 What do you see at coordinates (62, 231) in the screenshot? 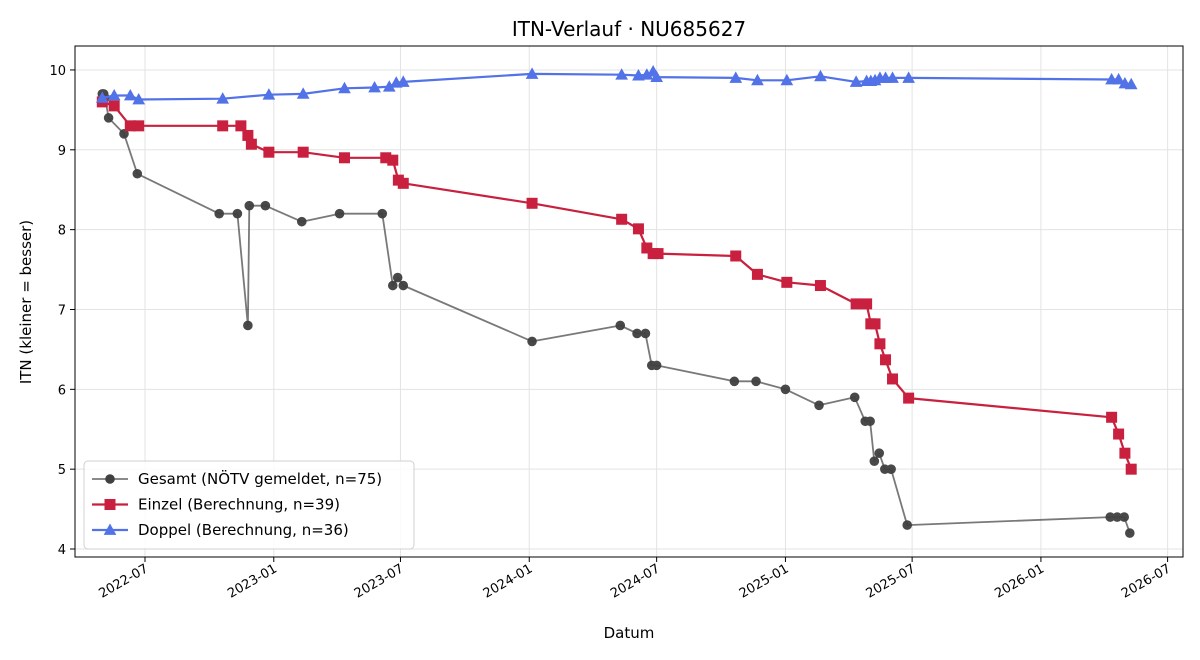
I see `y-tick-label: 8` at bounding box center [62, 231].